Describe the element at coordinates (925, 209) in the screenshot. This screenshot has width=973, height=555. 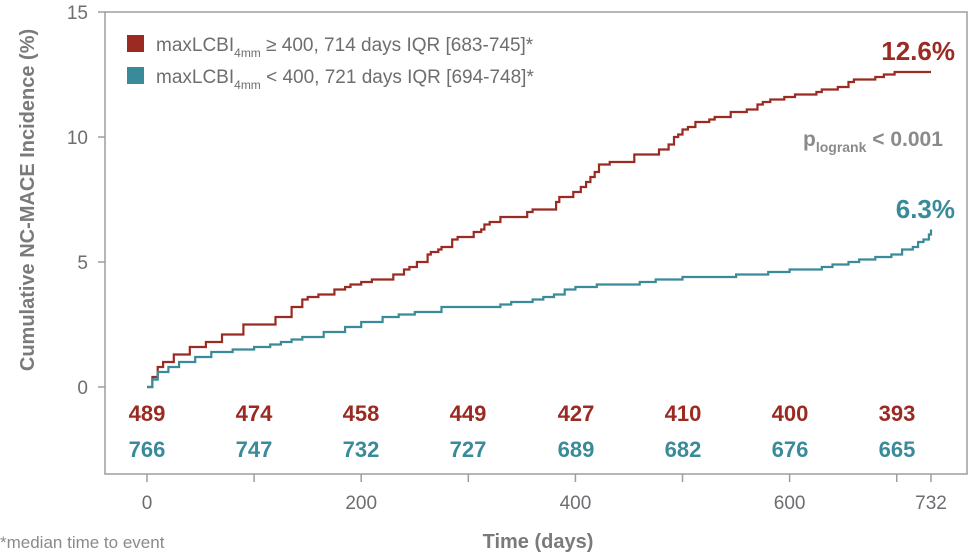
I see `end-label-low: 6.3%` at that location.